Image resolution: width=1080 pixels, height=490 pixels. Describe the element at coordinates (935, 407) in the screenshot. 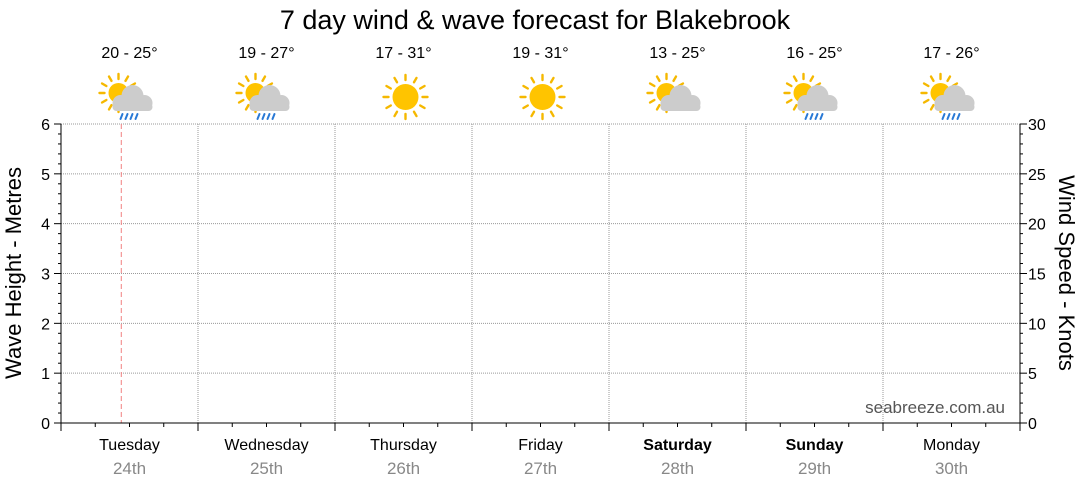

I see `watermark: seabreeze.com.au` at that location.